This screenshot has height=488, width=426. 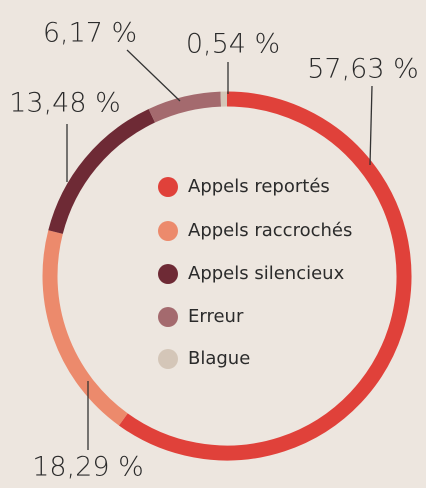 I want to click on value-label: 18,29 %, so click(x=88, y=467).